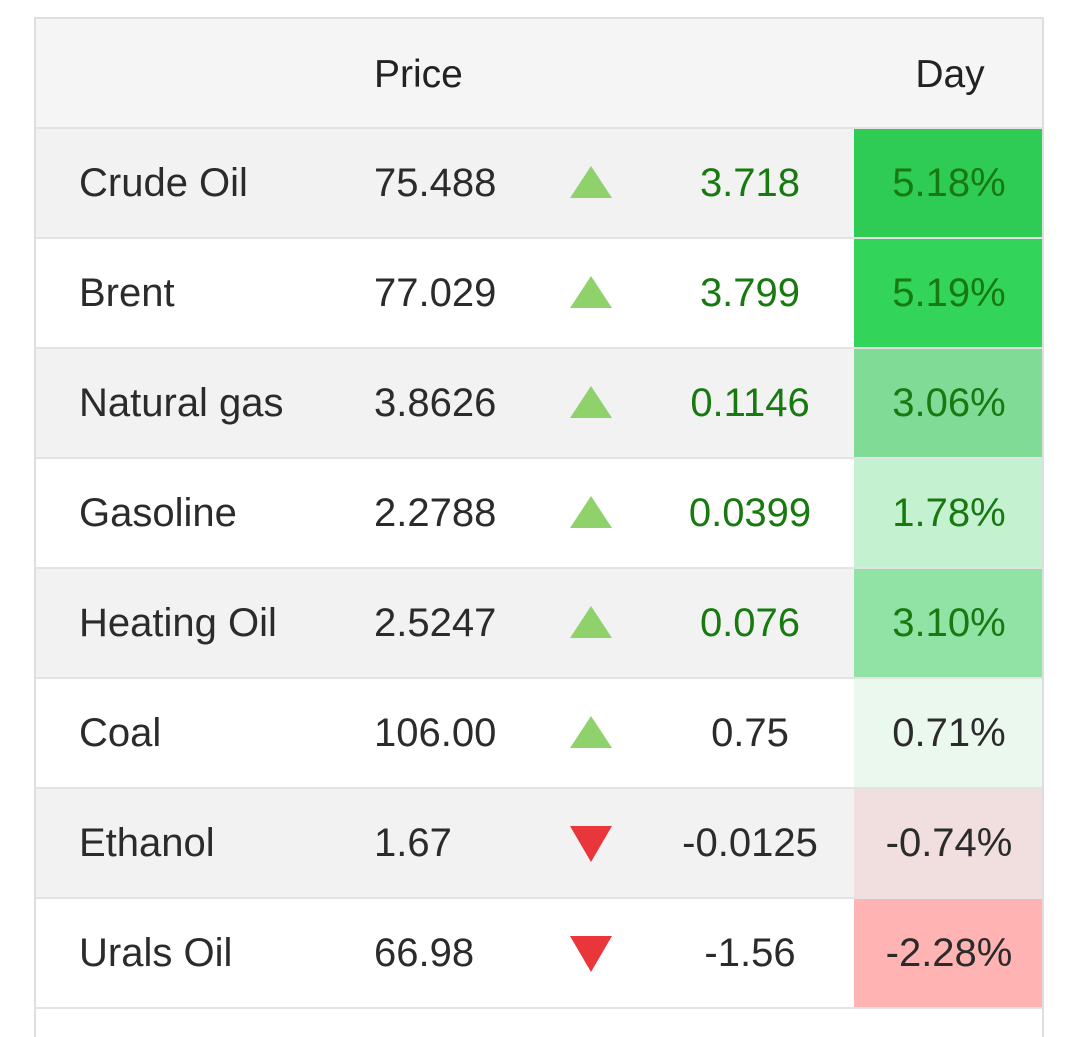 Image resolution: width=1080 pixels, height=1037 pixels. Describe the element at coordinates (435, 733) in the screenshot. I see `commodity-price: 106.00` at that location.